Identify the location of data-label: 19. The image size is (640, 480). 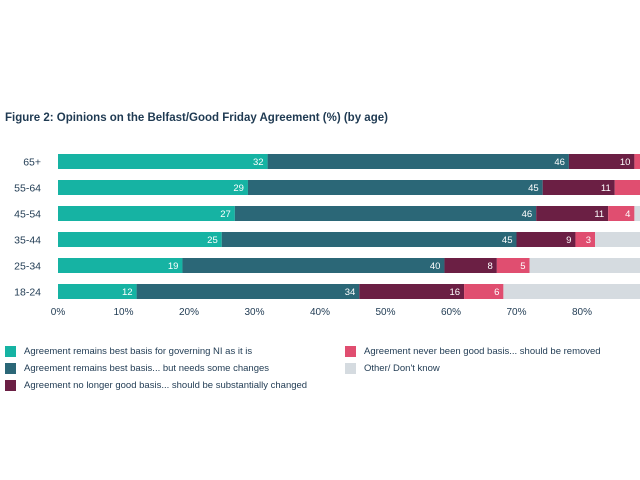
(173, 266).